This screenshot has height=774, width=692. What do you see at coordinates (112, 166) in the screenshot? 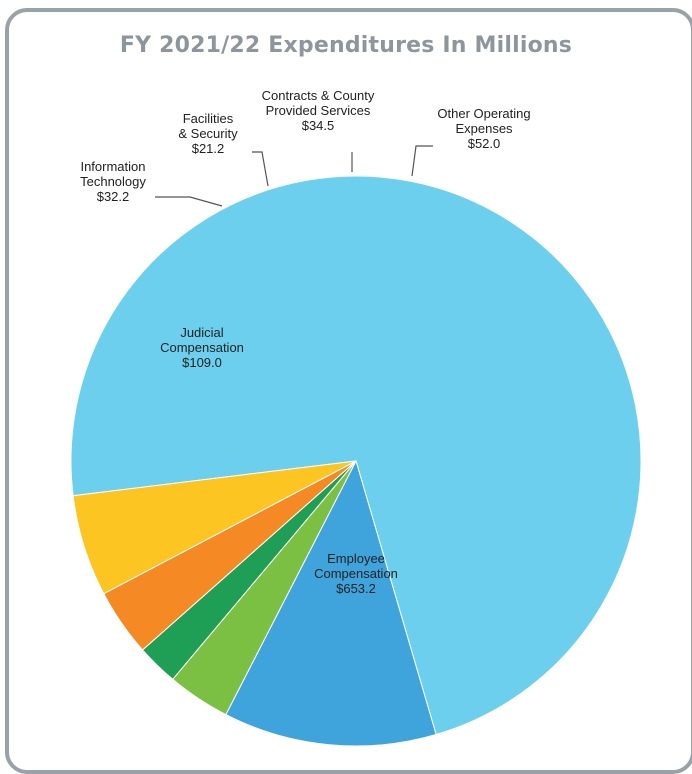
I see `slice-name-line: Information` at bounding box center [112, 166].